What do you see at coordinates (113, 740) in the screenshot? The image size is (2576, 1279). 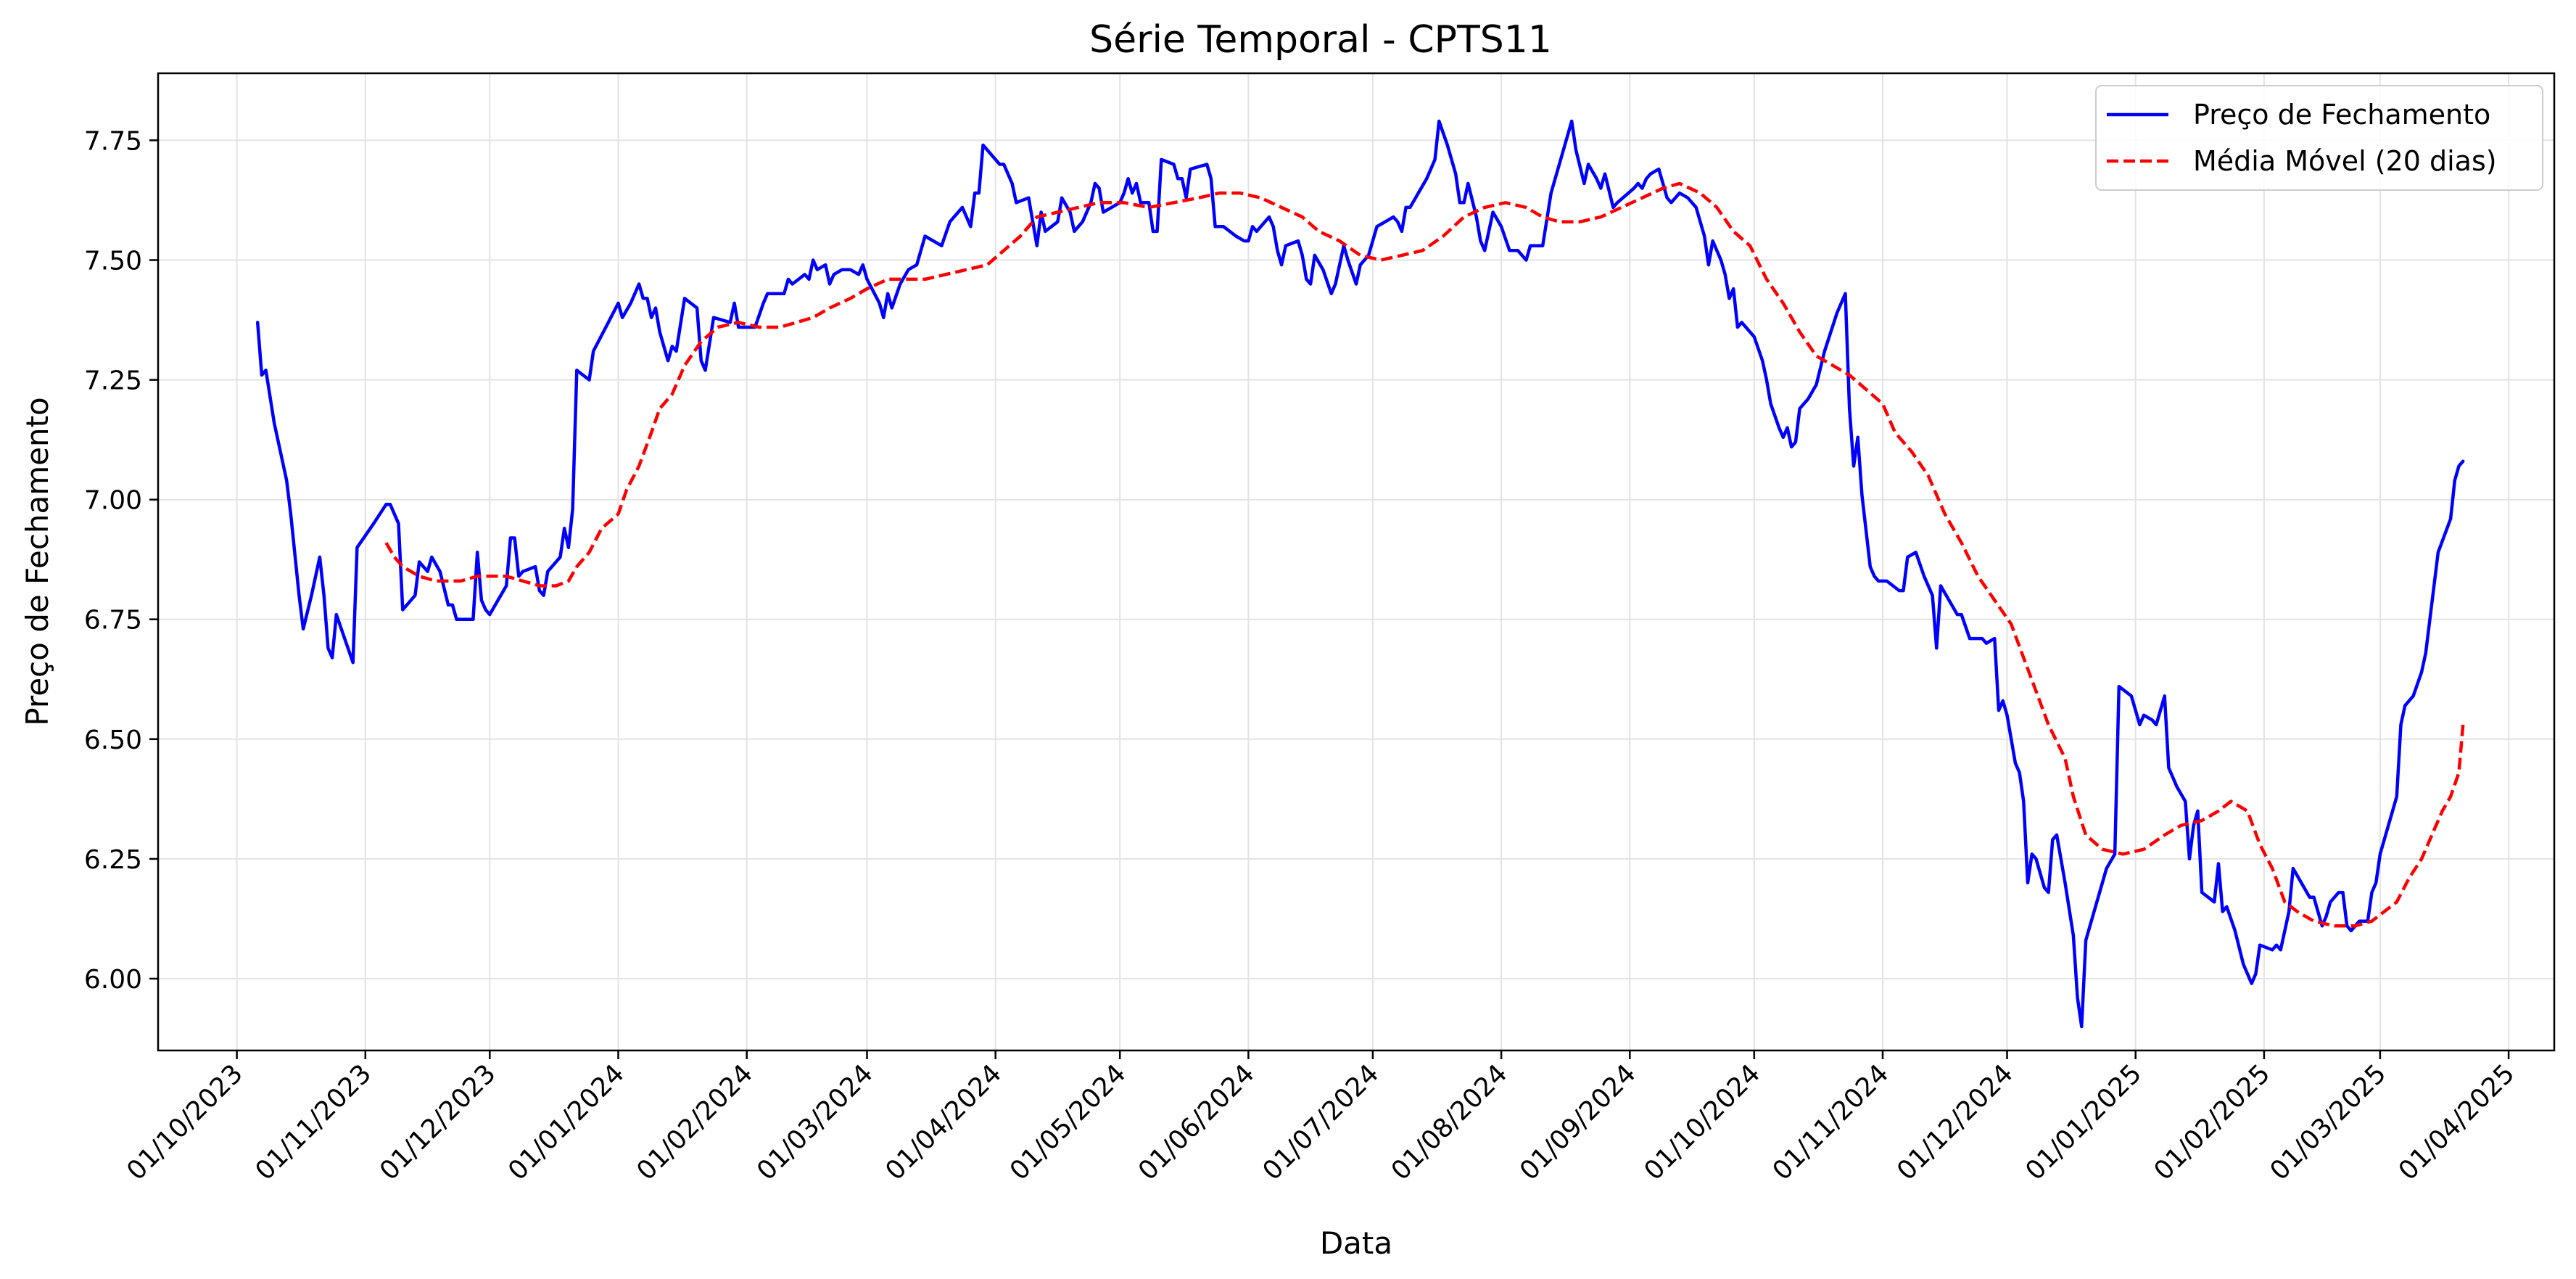 I see `y-tick-label: 6.50` at bounding box center [113, 740].